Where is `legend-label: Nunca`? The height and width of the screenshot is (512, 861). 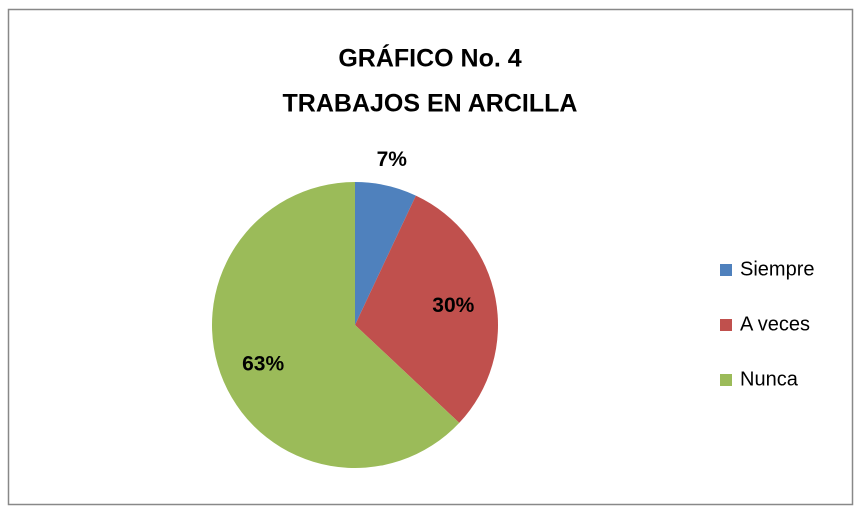 legend-label: Nunca is located at coordinates (769, 379).